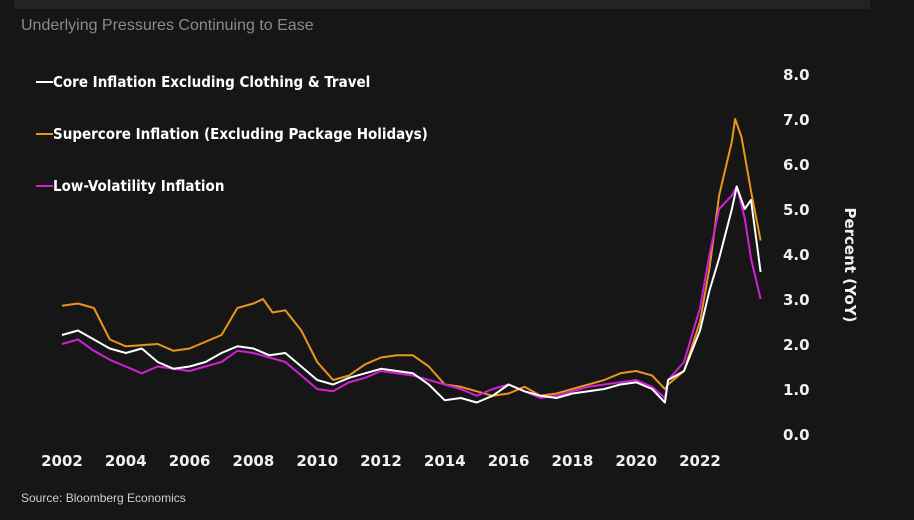 The image size is (914, 520). What do you see at coordinates (445, 461) in the screenshot?
I see `x-tick-label: 2014` at bounding box center [445, 461].